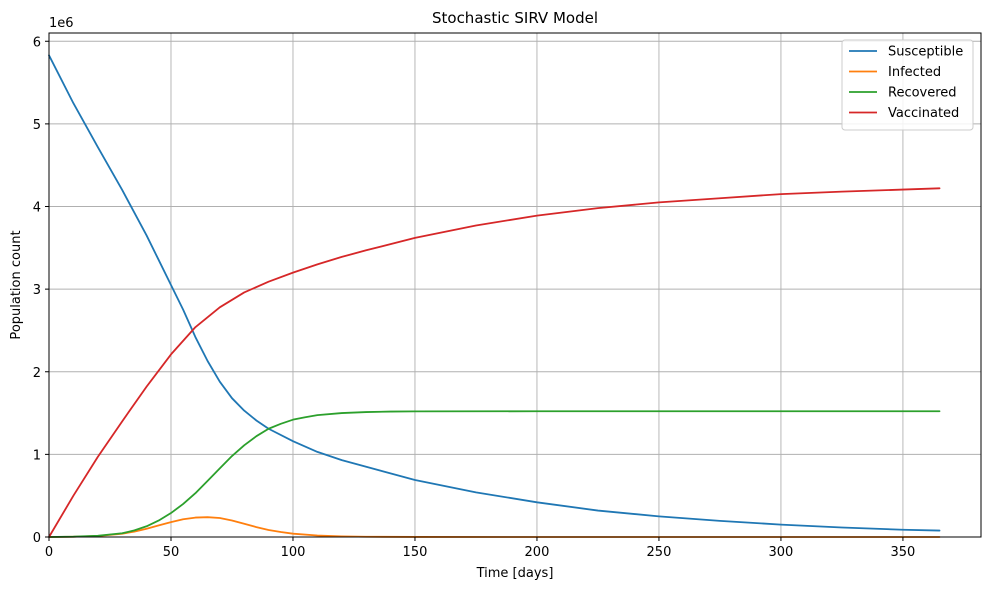 The height and width of the screenshot is (590, 989). I want to click on y-axis-label: Population count, so click(16, 284).